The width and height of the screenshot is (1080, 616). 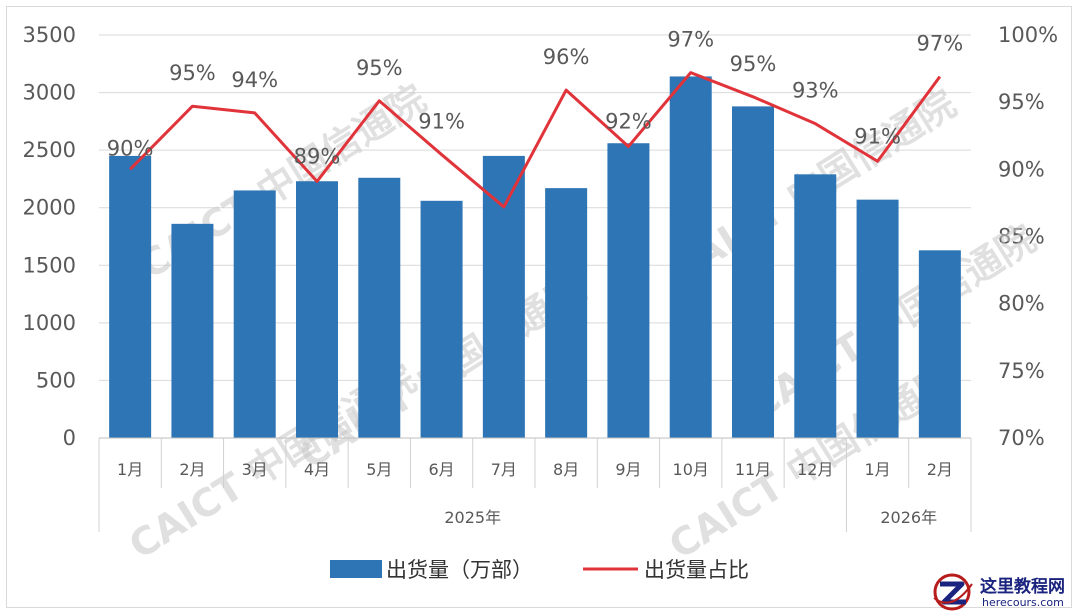 What do you see at coordinates (691, 469) in the screenshot?
I see `x-category-label: 10月` at bounding box center [691, 469].